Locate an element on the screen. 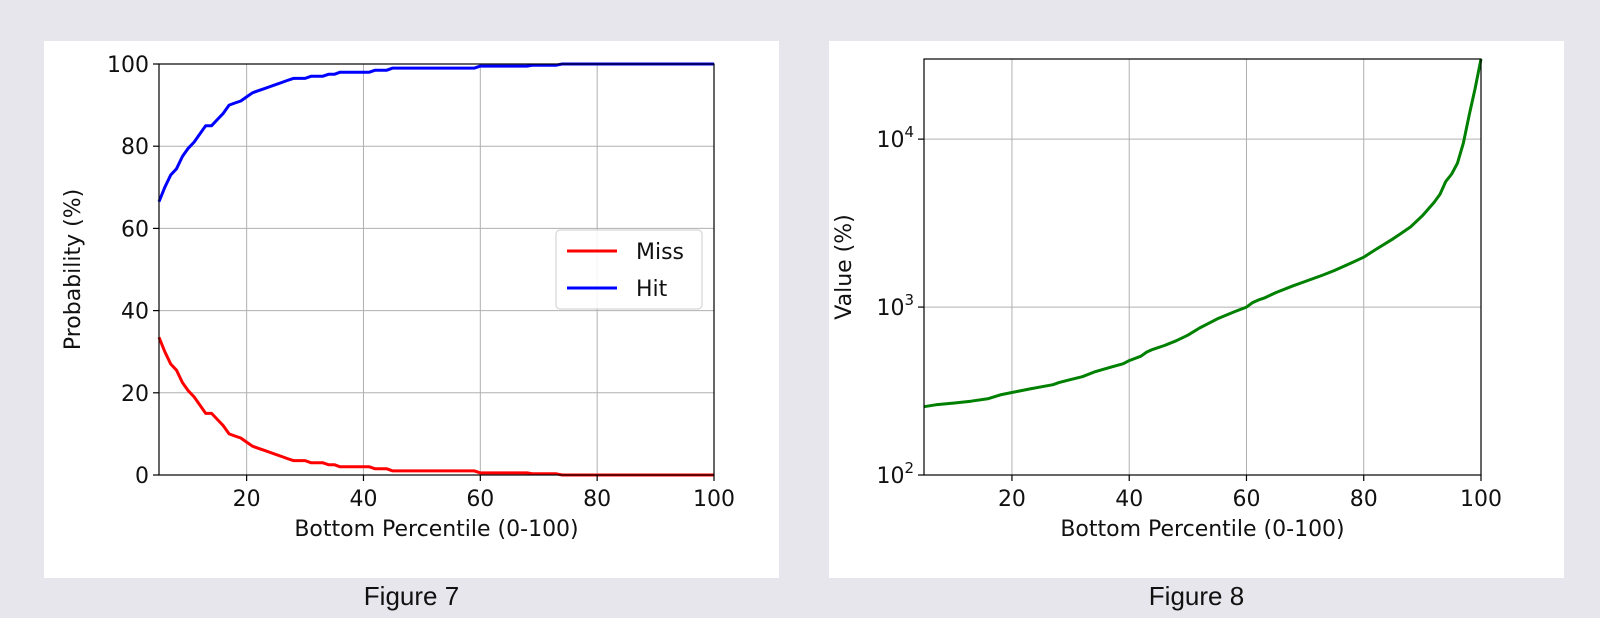  y-tick-label: 100 is located at coordinates (128, 65).